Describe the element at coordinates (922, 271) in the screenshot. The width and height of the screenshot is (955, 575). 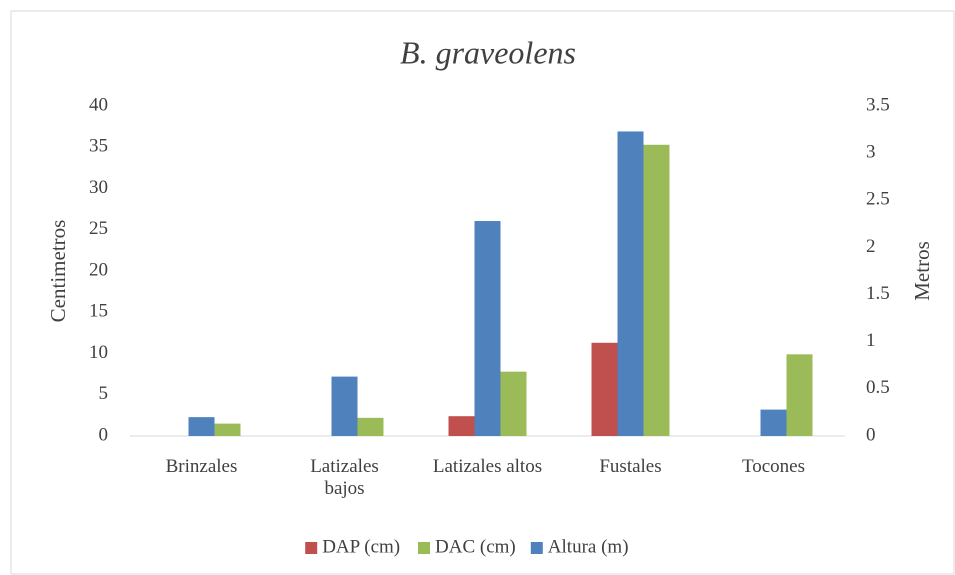
I see `y2-axis-title: Metros` at that location.